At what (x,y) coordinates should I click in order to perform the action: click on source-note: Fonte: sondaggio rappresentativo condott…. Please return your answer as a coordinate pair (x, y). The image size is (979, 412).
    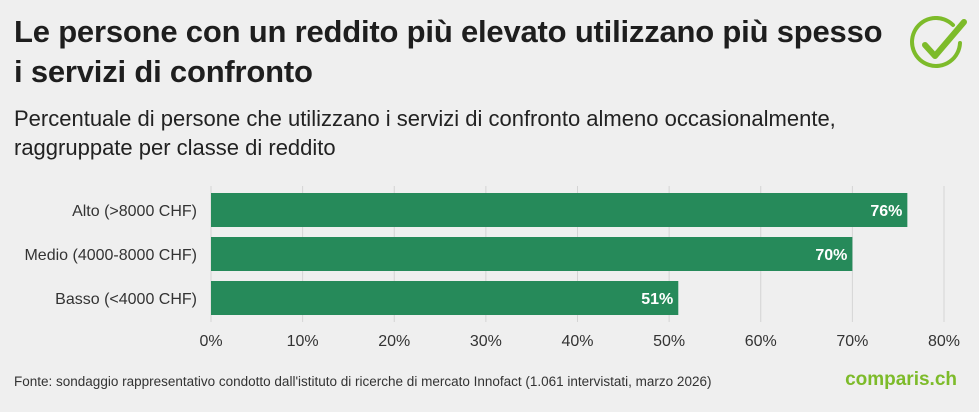
    Looking at the image, I should click on (363, 381).